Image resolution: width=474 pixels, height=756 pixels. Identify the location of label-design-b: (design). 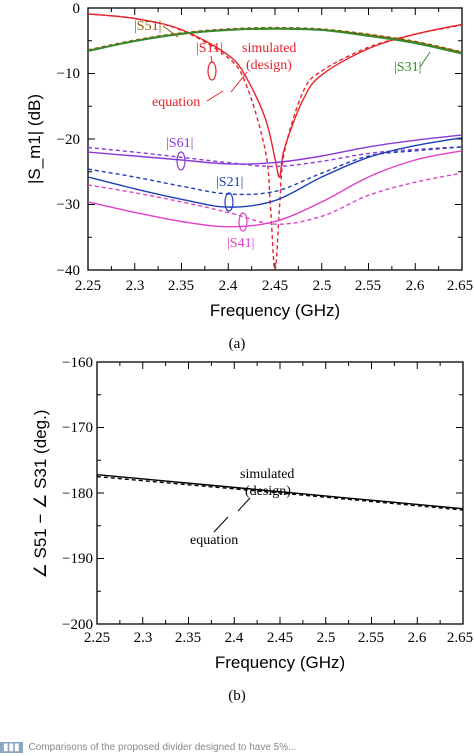
(268, 491).